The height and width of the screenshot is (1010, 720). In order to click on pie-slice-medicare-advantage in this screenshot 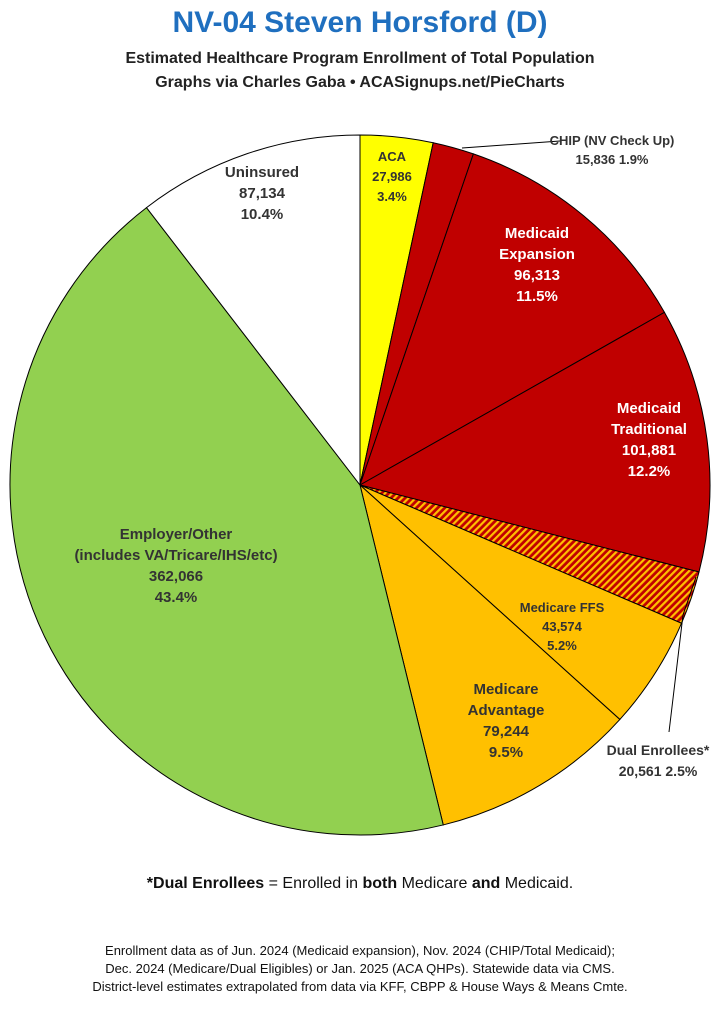, I will do `click(490, 654)`.